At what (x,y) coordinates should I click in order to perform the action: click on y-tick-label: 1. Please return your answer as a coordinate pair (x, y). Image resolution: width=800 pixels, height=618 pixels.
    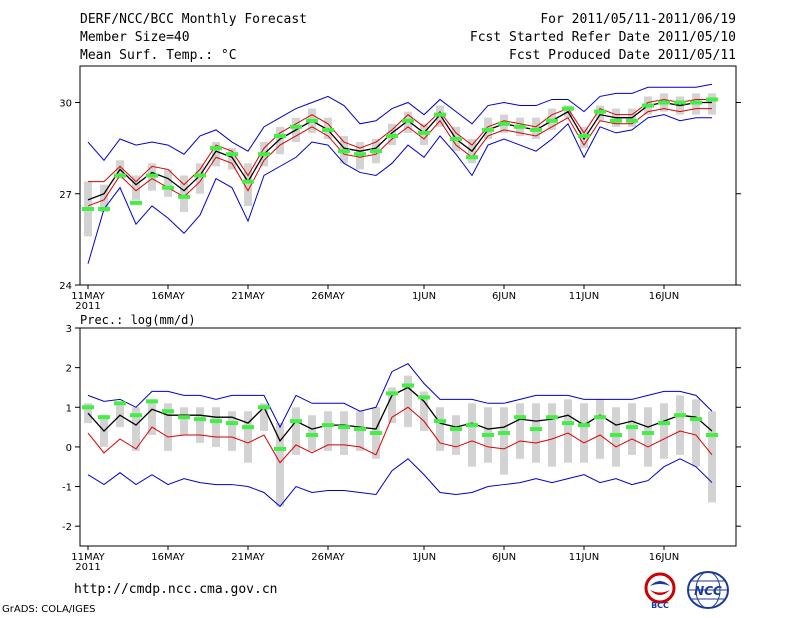
    Looking at the image, I should click on (69, 408).